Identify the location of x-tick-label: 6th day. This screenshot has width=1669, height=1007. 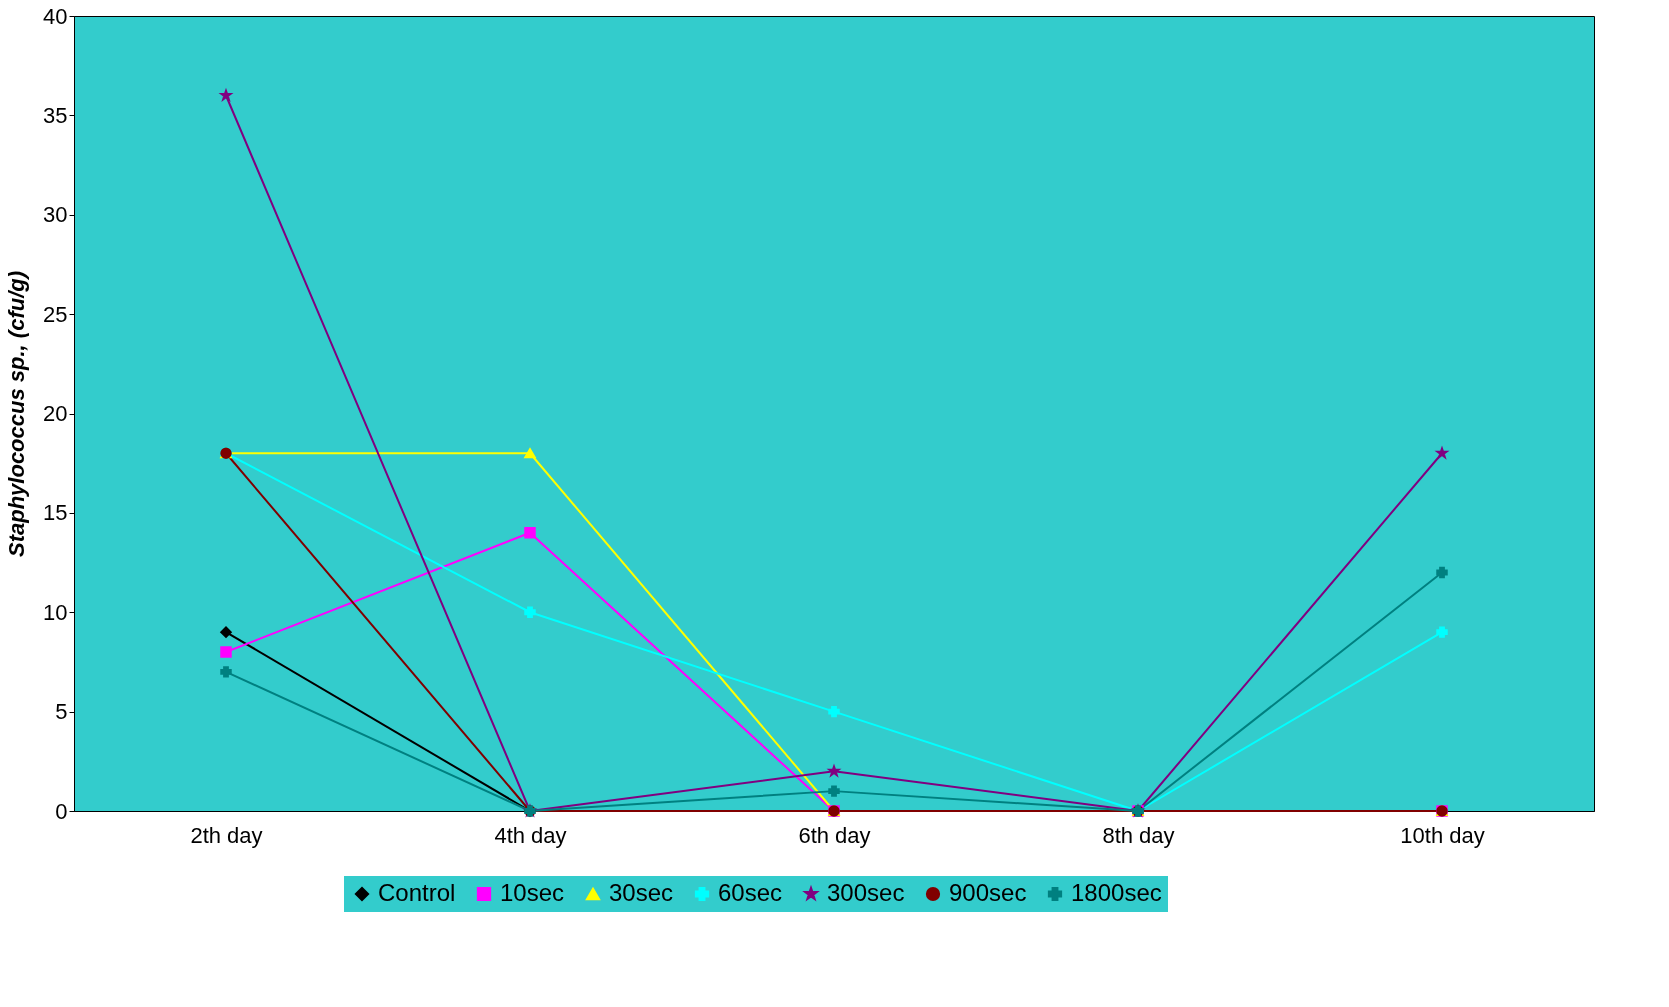
(834, 835).